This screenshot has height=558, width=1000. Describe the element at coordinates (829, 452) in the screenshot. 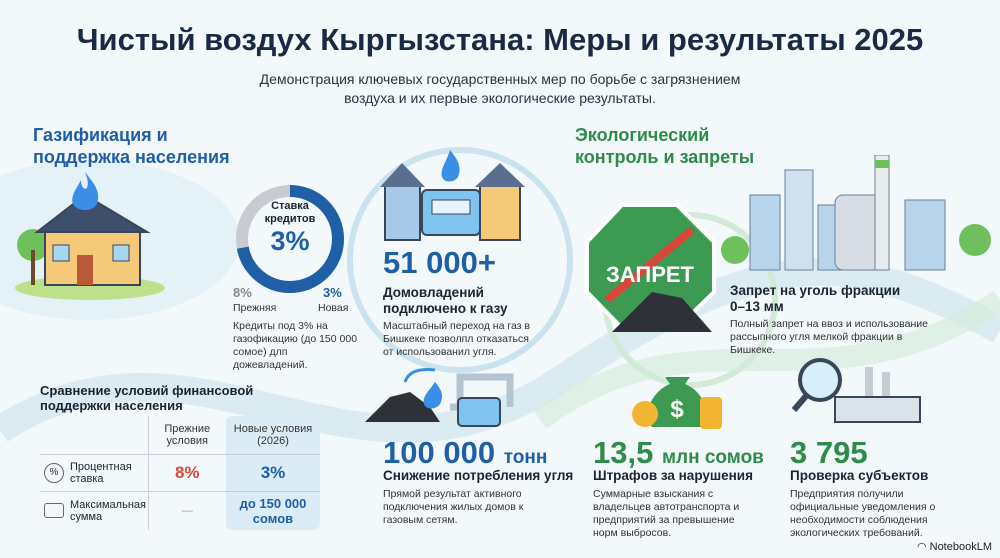

I see `checks-value: 3 795` at that location.